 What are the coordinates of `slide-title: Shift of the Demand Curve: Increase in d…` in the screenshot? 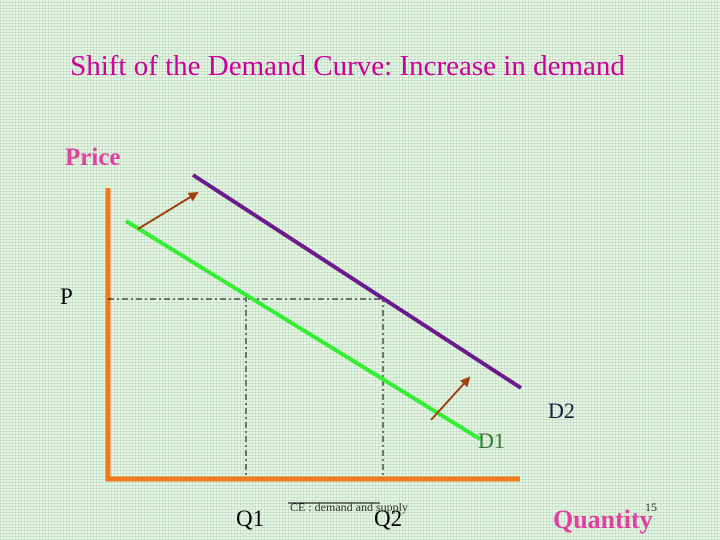 It's located at (347, 66).